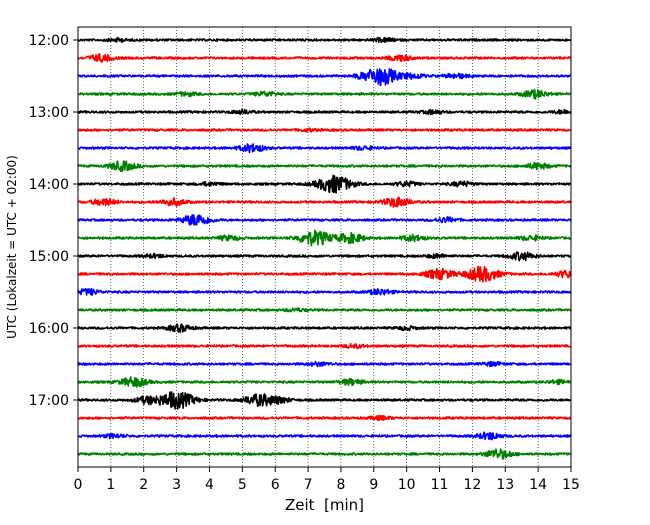  What do you see at coordinates (49, 41) in the screenshot?
I see `y-tick-label: 12:00` at bounding box center [49, 41].